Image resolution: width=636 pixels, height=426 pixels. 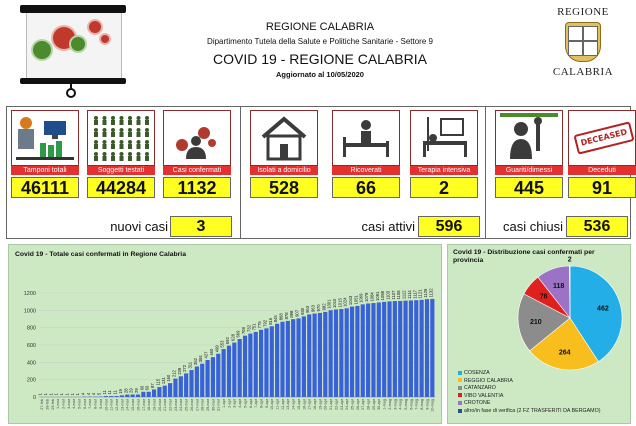 I want to click on y-tick-label: 1000, so click(x=30, y=311).